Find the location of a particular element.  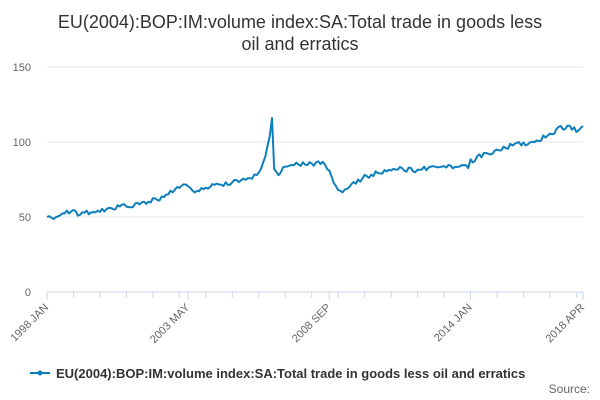

y-tick-label: 150 is located at coordinates (22, 68).